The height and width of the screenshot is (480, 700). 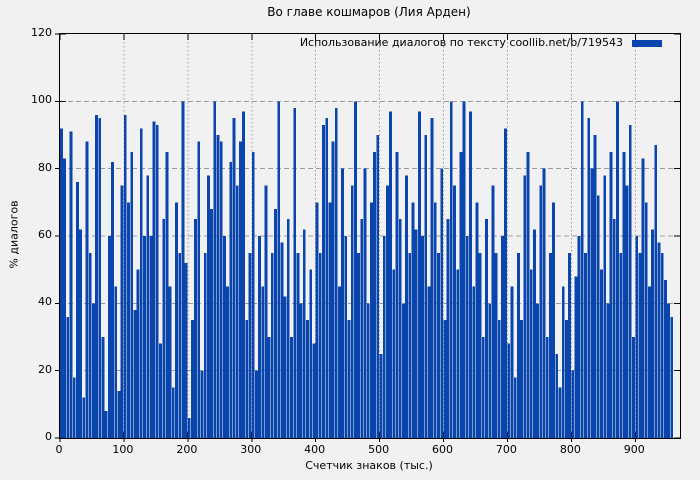 What do you see at coordinates (123, 449) in the screenshot?
I see `x-tick-label: 100` at bounding box center [123, 449].